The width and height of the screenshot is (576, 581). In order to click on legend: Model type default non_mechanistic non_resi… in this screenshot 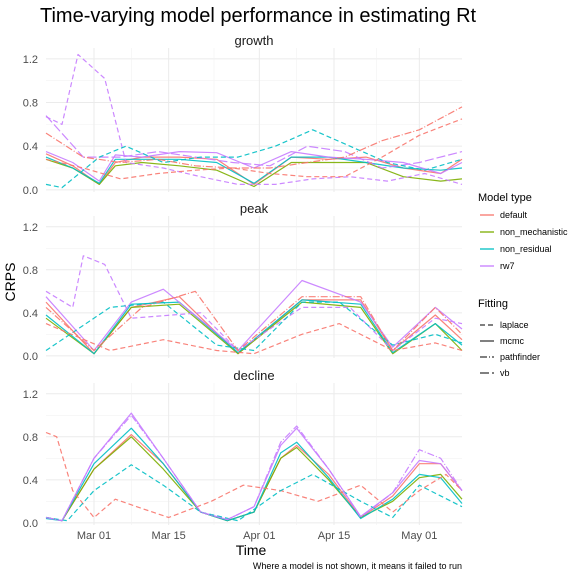, I will do `click(523, 285)`.